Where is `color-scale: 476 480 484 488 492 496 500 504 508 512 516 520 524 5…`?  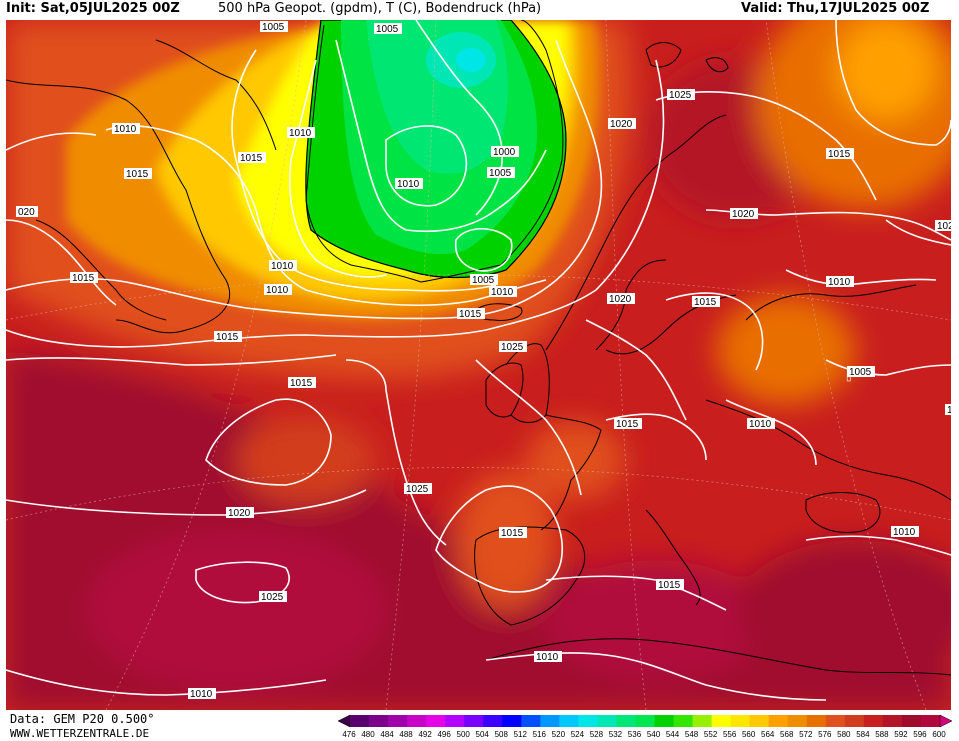
color-scale: 476 480 484 488 492 496 500 504 508 512 516 520 524 5… is located at coordinates (645, 726).